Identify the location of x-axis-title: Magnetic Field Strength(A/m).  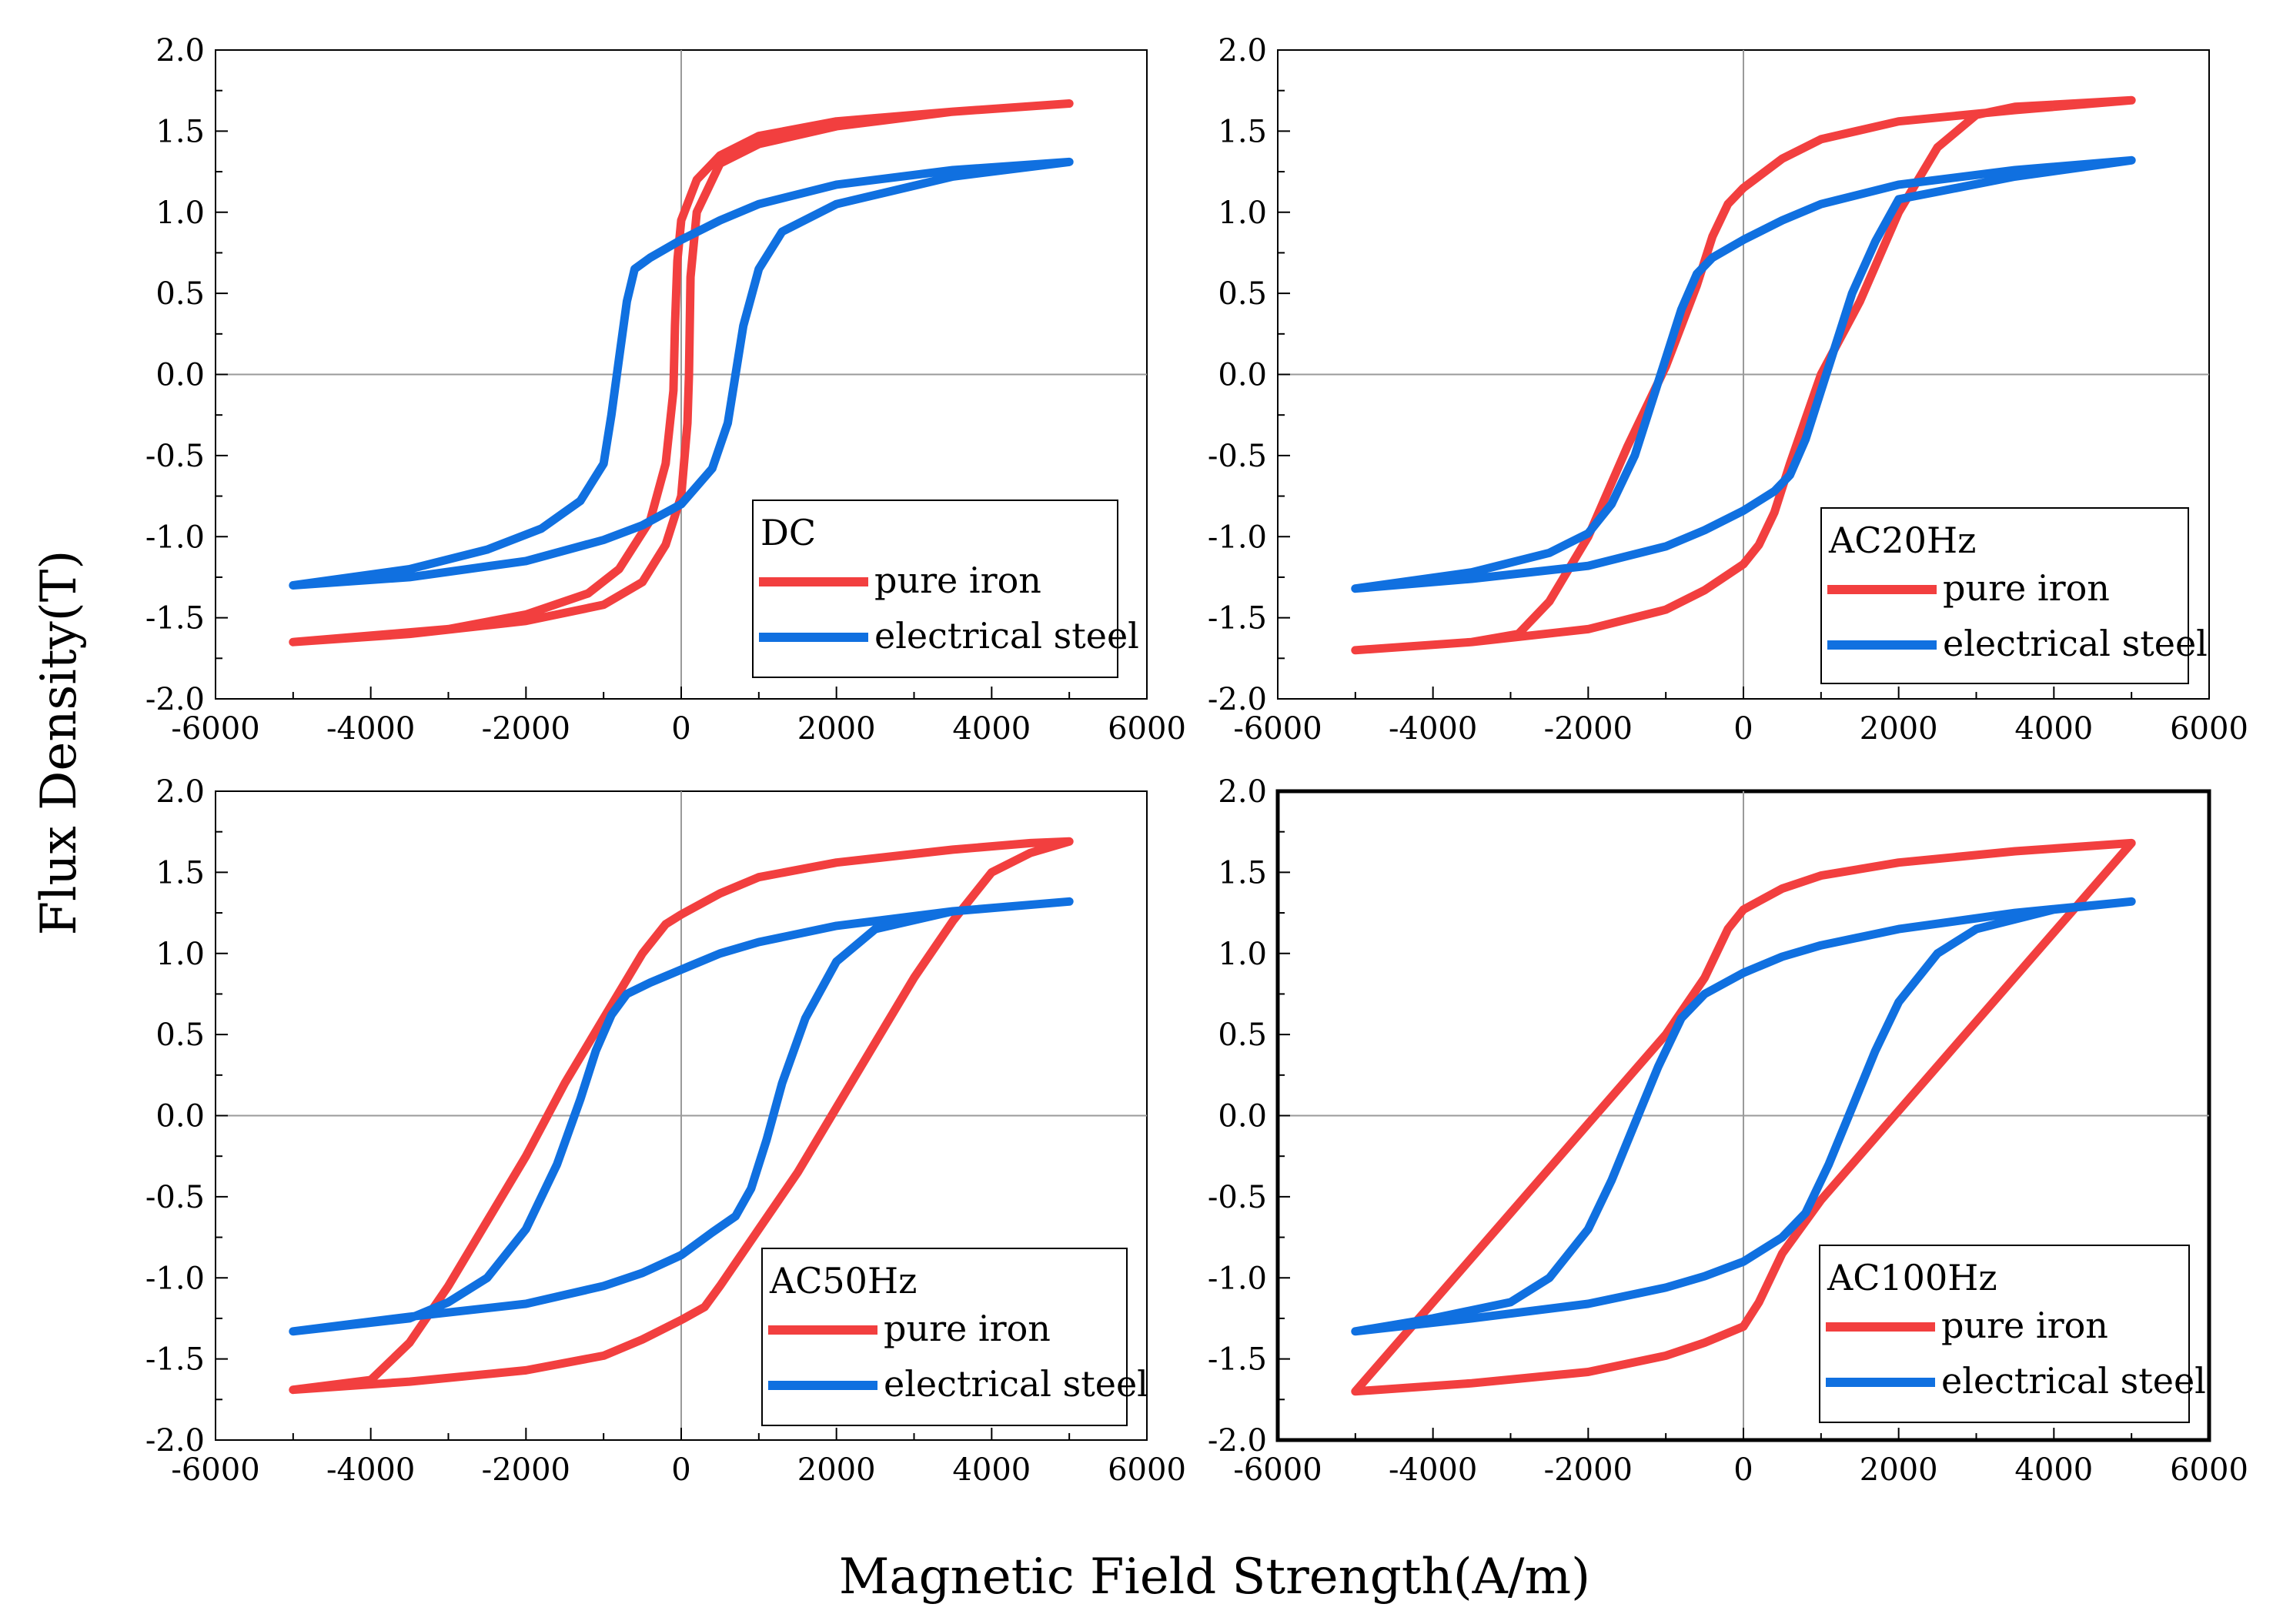
(1214, 1577).